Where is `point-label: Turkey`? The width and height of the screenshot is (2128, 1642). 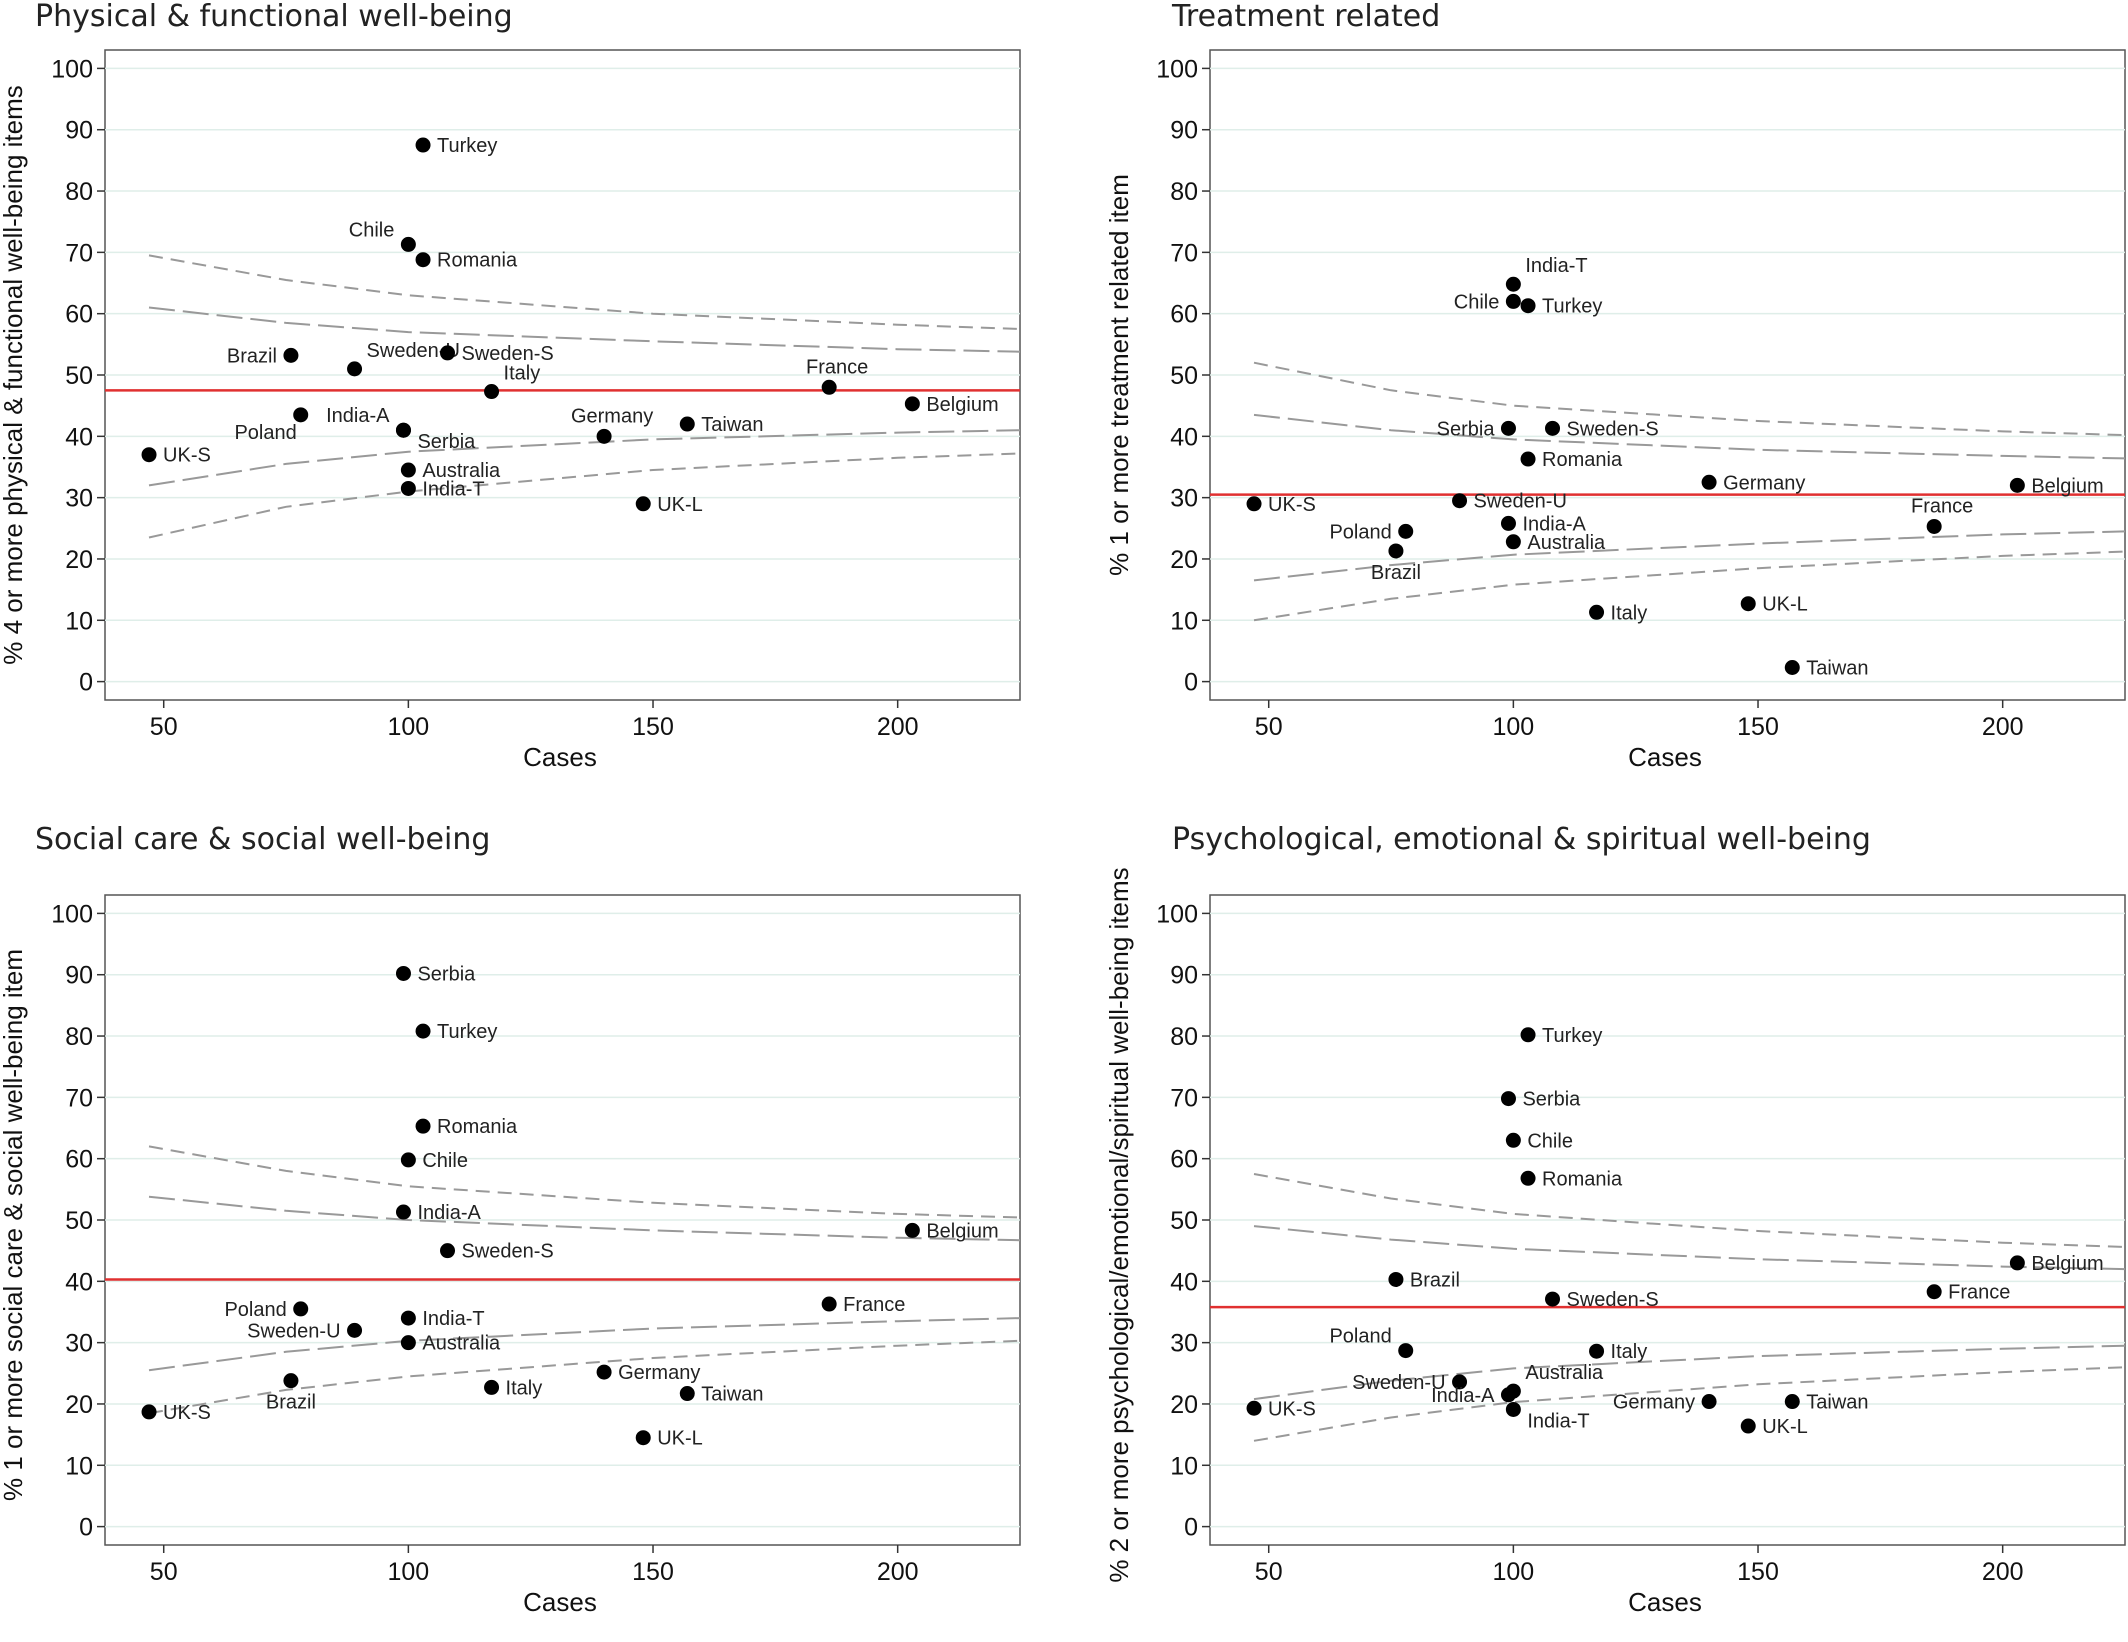 point-label: Turkey is located at coordinates (1572, 1036).